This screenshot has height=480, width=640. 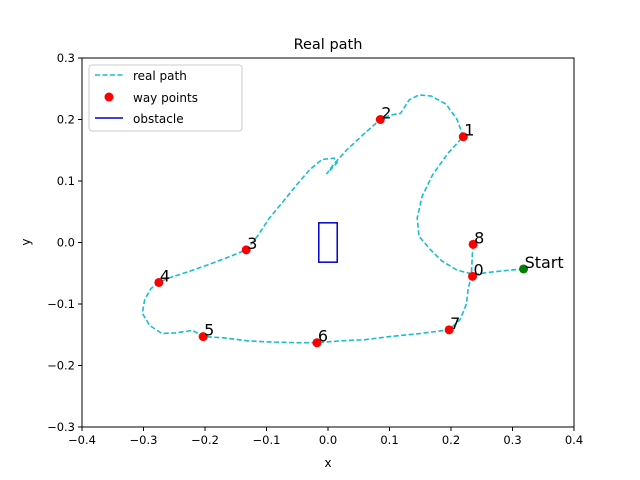 What do you see at coordinates (252, 243) in the screenshot?
I see `way-point-label-3: 3` at bounding box center [252, 243].